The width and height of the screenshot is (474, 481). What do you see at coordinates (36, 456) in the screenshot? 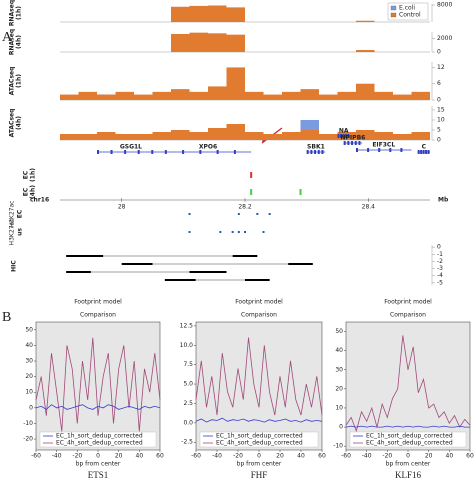
I see `x-tick-label: -60` at bounding box center [36, 456].